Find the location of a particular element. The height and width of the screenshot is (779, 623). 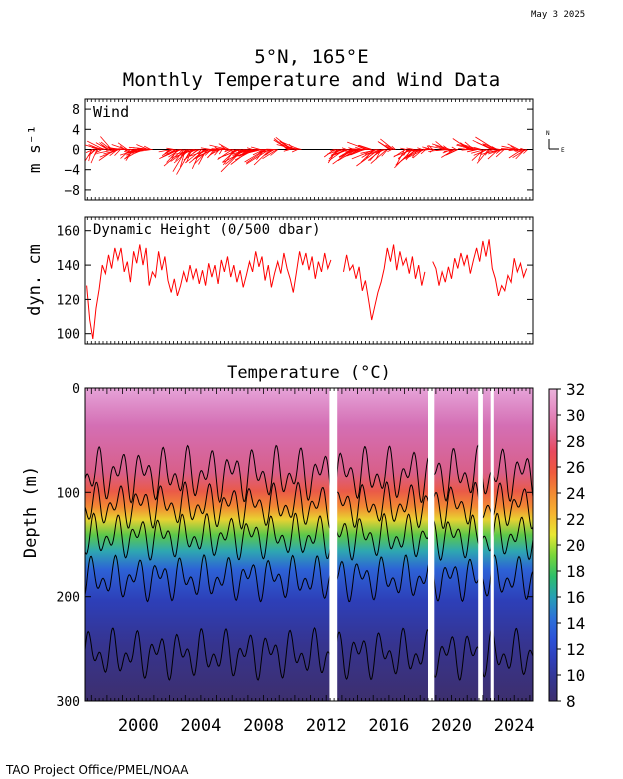

dh-y-tick-label: 100 is located at coordinates (68, 335).